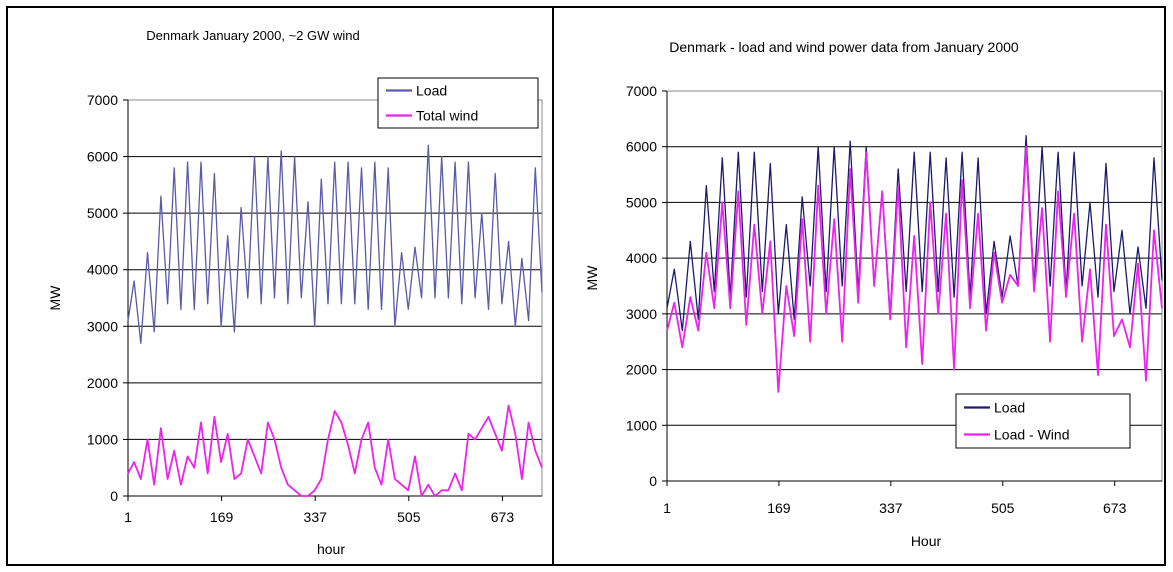 The height and width of the screenshot is (572, 1173). What do you see at coordinates (1031, 435) in the screenshot?
I see `legend-label: Load - Wind` at bounding box center [1031, 435].